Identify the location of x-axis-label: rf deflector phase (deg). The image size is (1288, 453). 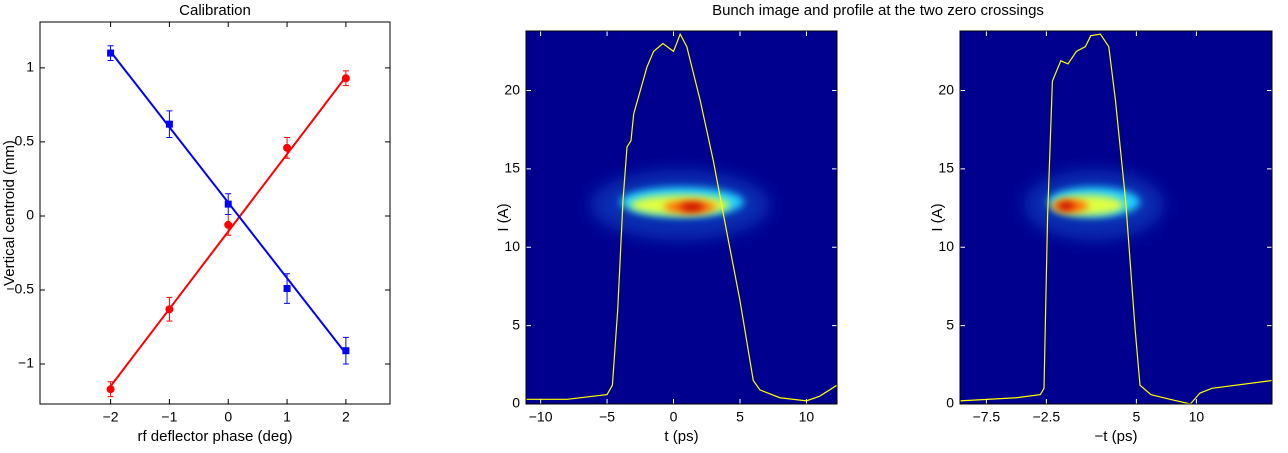
(214, 436).